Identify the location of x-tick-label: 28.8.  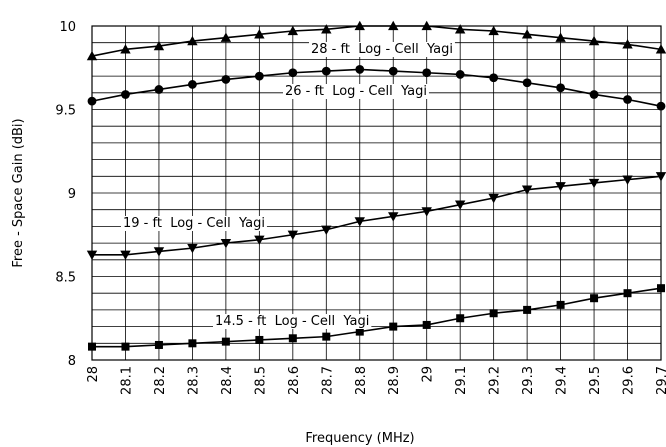
(361, 380).